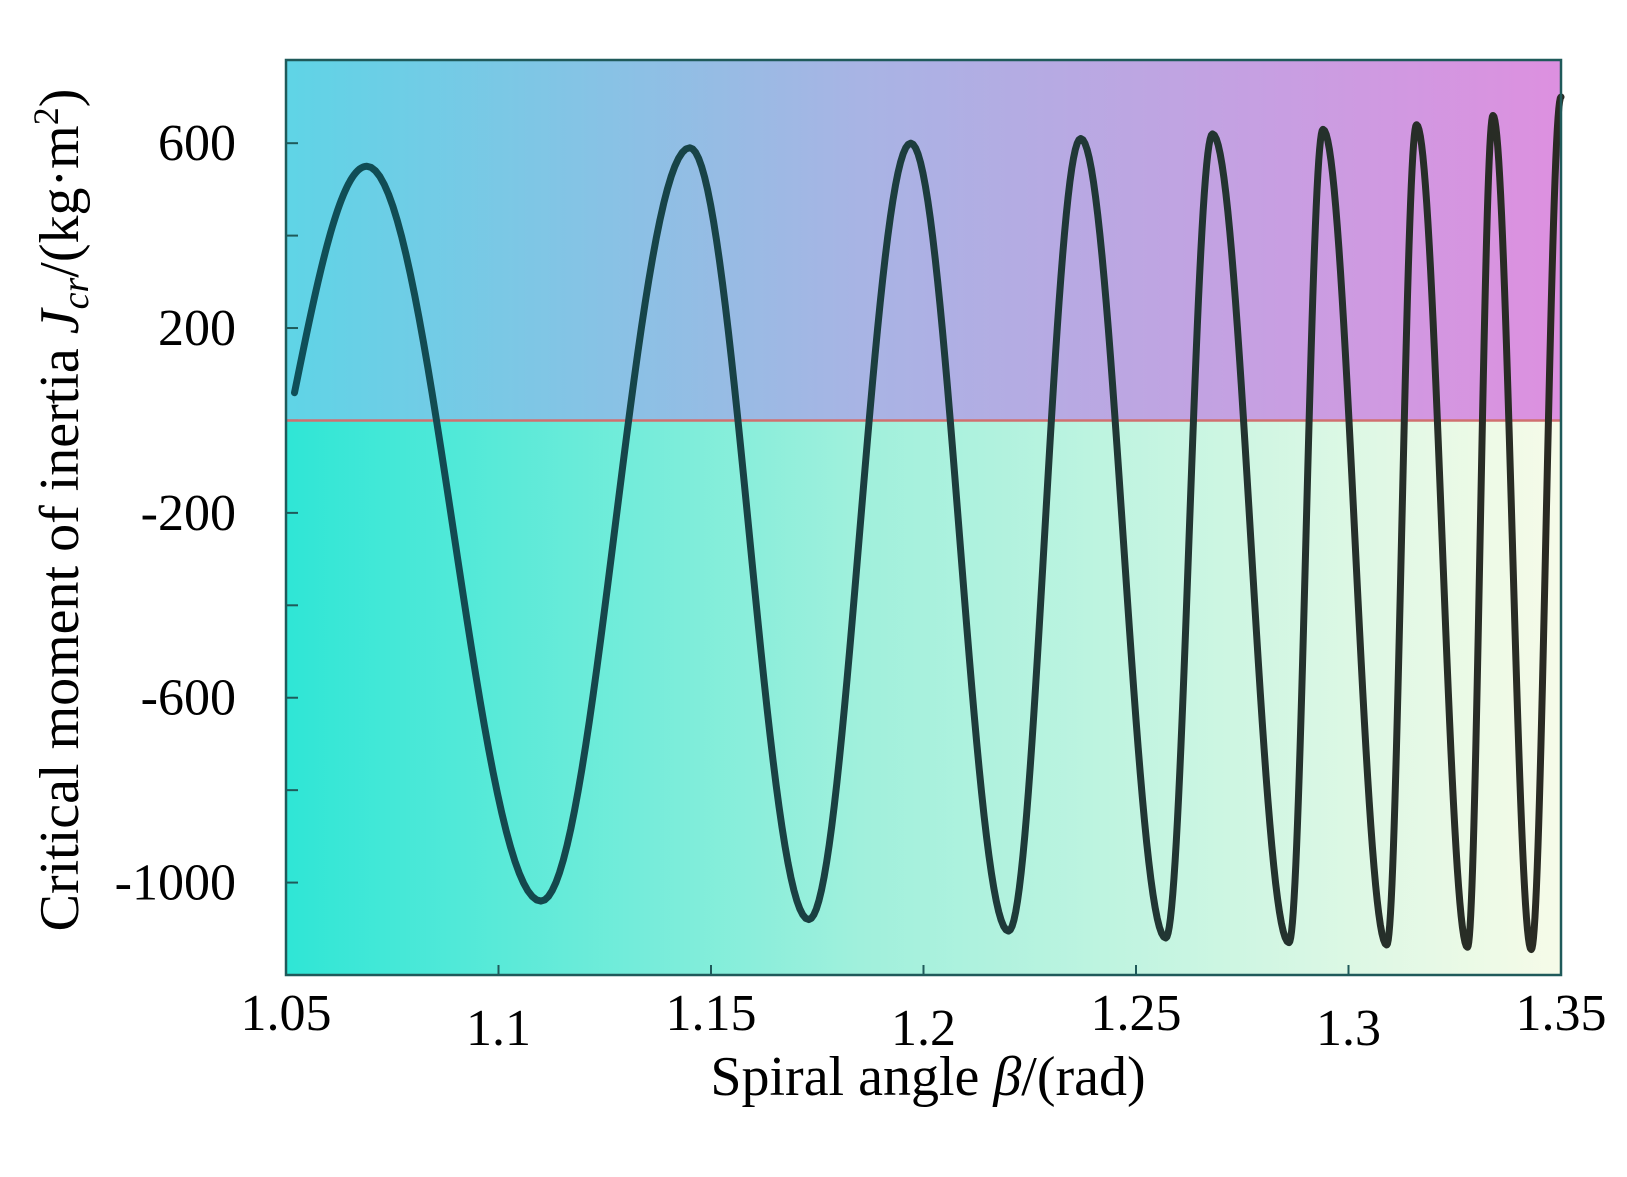  Describe the element at coordinates (286, 1013) in the screenshot. I see `x-tick-label: 1.05` at that location.